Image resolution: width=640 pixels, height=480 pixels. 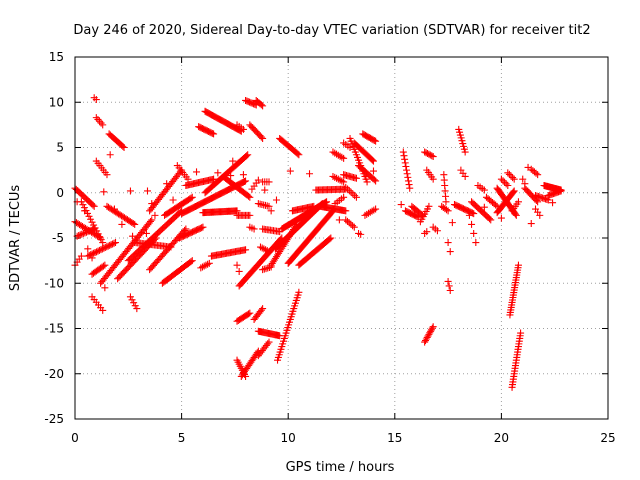 I want to click on y-tick-label: 0, so click(x=60, y=193).